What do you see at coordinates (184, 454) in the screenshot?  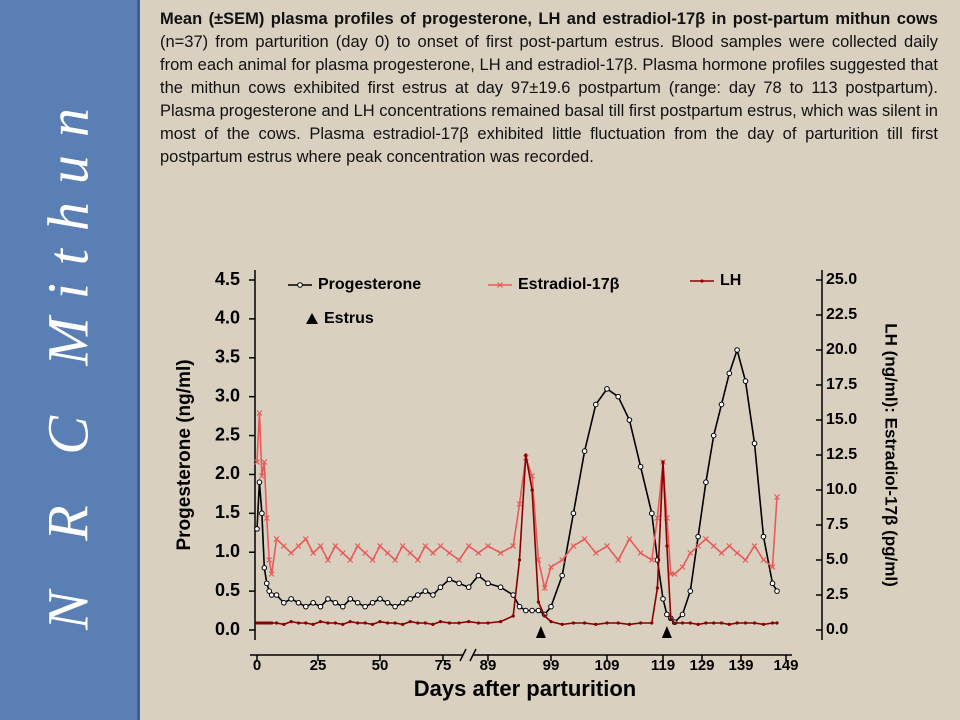 I see `y-axis-label: Progesterone (ng/ml)` at bounding box center [184, 454].